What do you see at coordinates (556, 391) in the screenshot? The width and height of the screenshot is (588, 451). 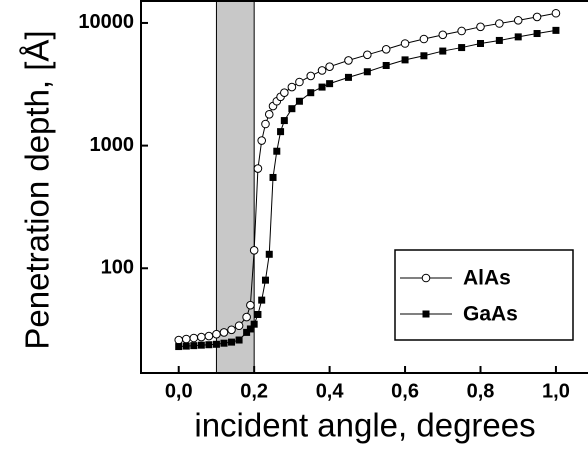 I see `x-tick-label: 1,0` at bounding box center [556, 391].